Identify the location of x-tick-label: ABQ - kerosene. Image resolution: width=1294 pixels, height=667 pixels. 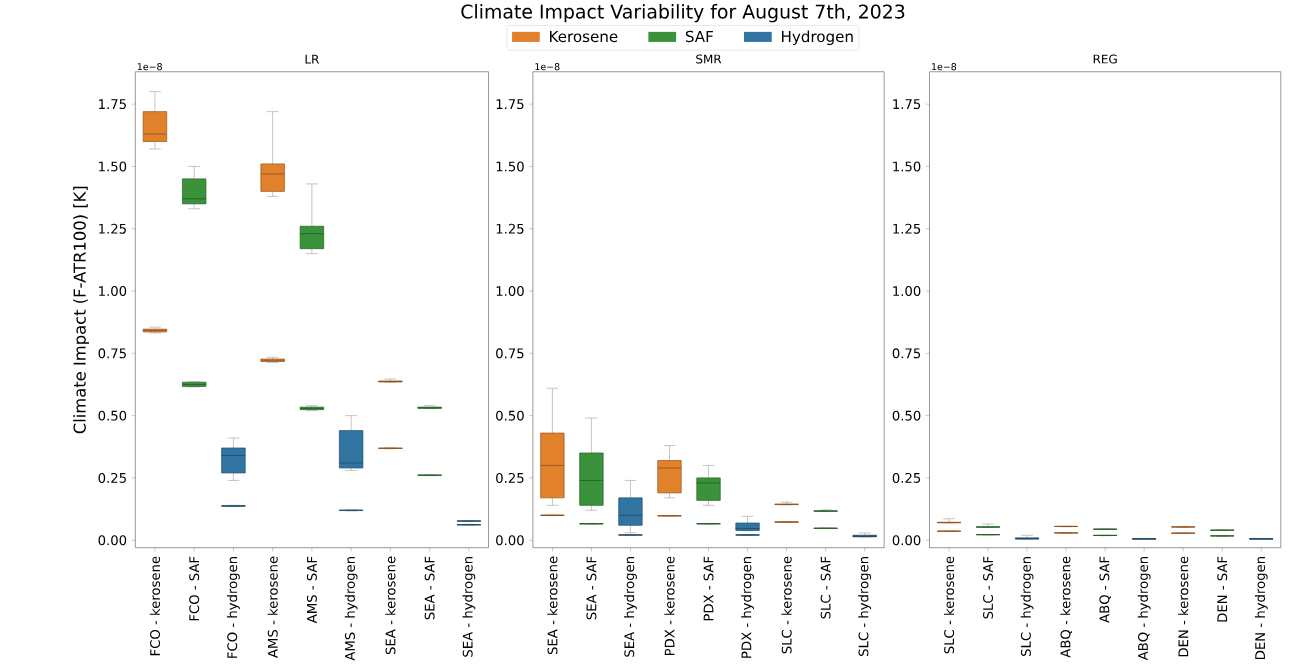
(1066, 607).